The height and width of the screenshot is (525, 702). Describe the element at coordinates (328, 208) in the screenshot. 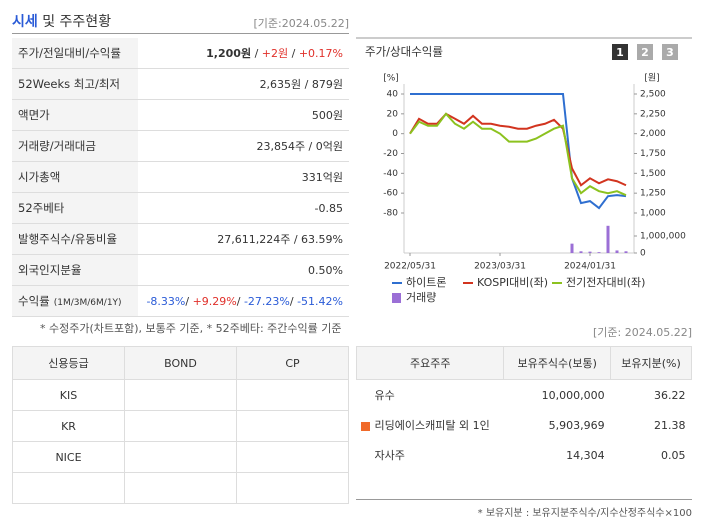

I see `value: -0.85` at that location.